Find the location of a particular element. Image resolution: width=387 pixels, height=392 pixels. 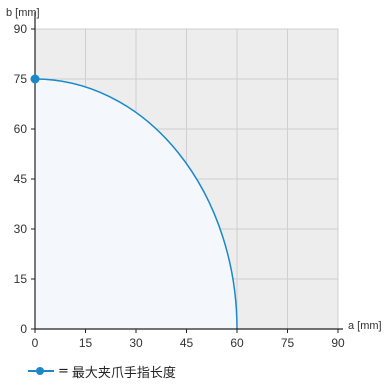

legend-line-icon is located at coordinates (41, 371).